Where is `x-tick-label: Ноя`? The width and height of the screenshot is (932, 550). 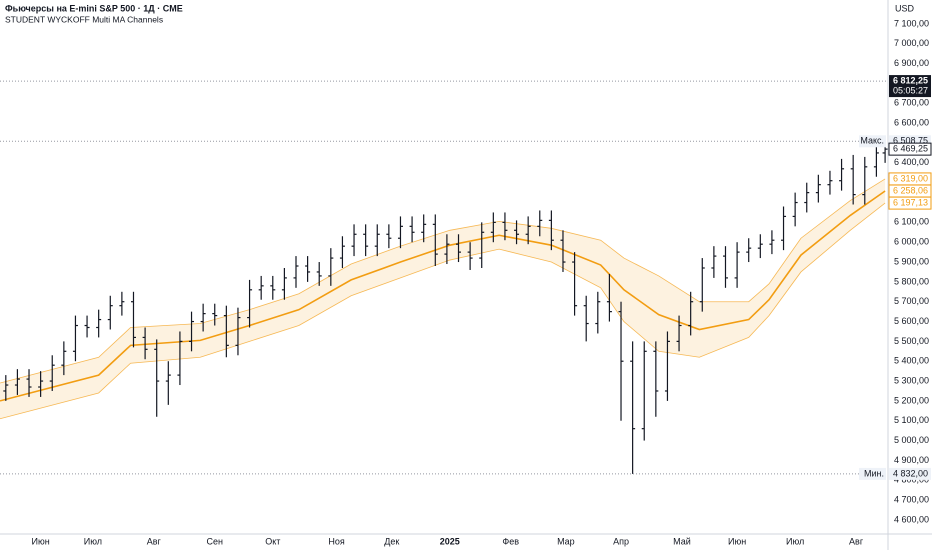
x-tick-label: Ноя is located at coordinates (336, 541).